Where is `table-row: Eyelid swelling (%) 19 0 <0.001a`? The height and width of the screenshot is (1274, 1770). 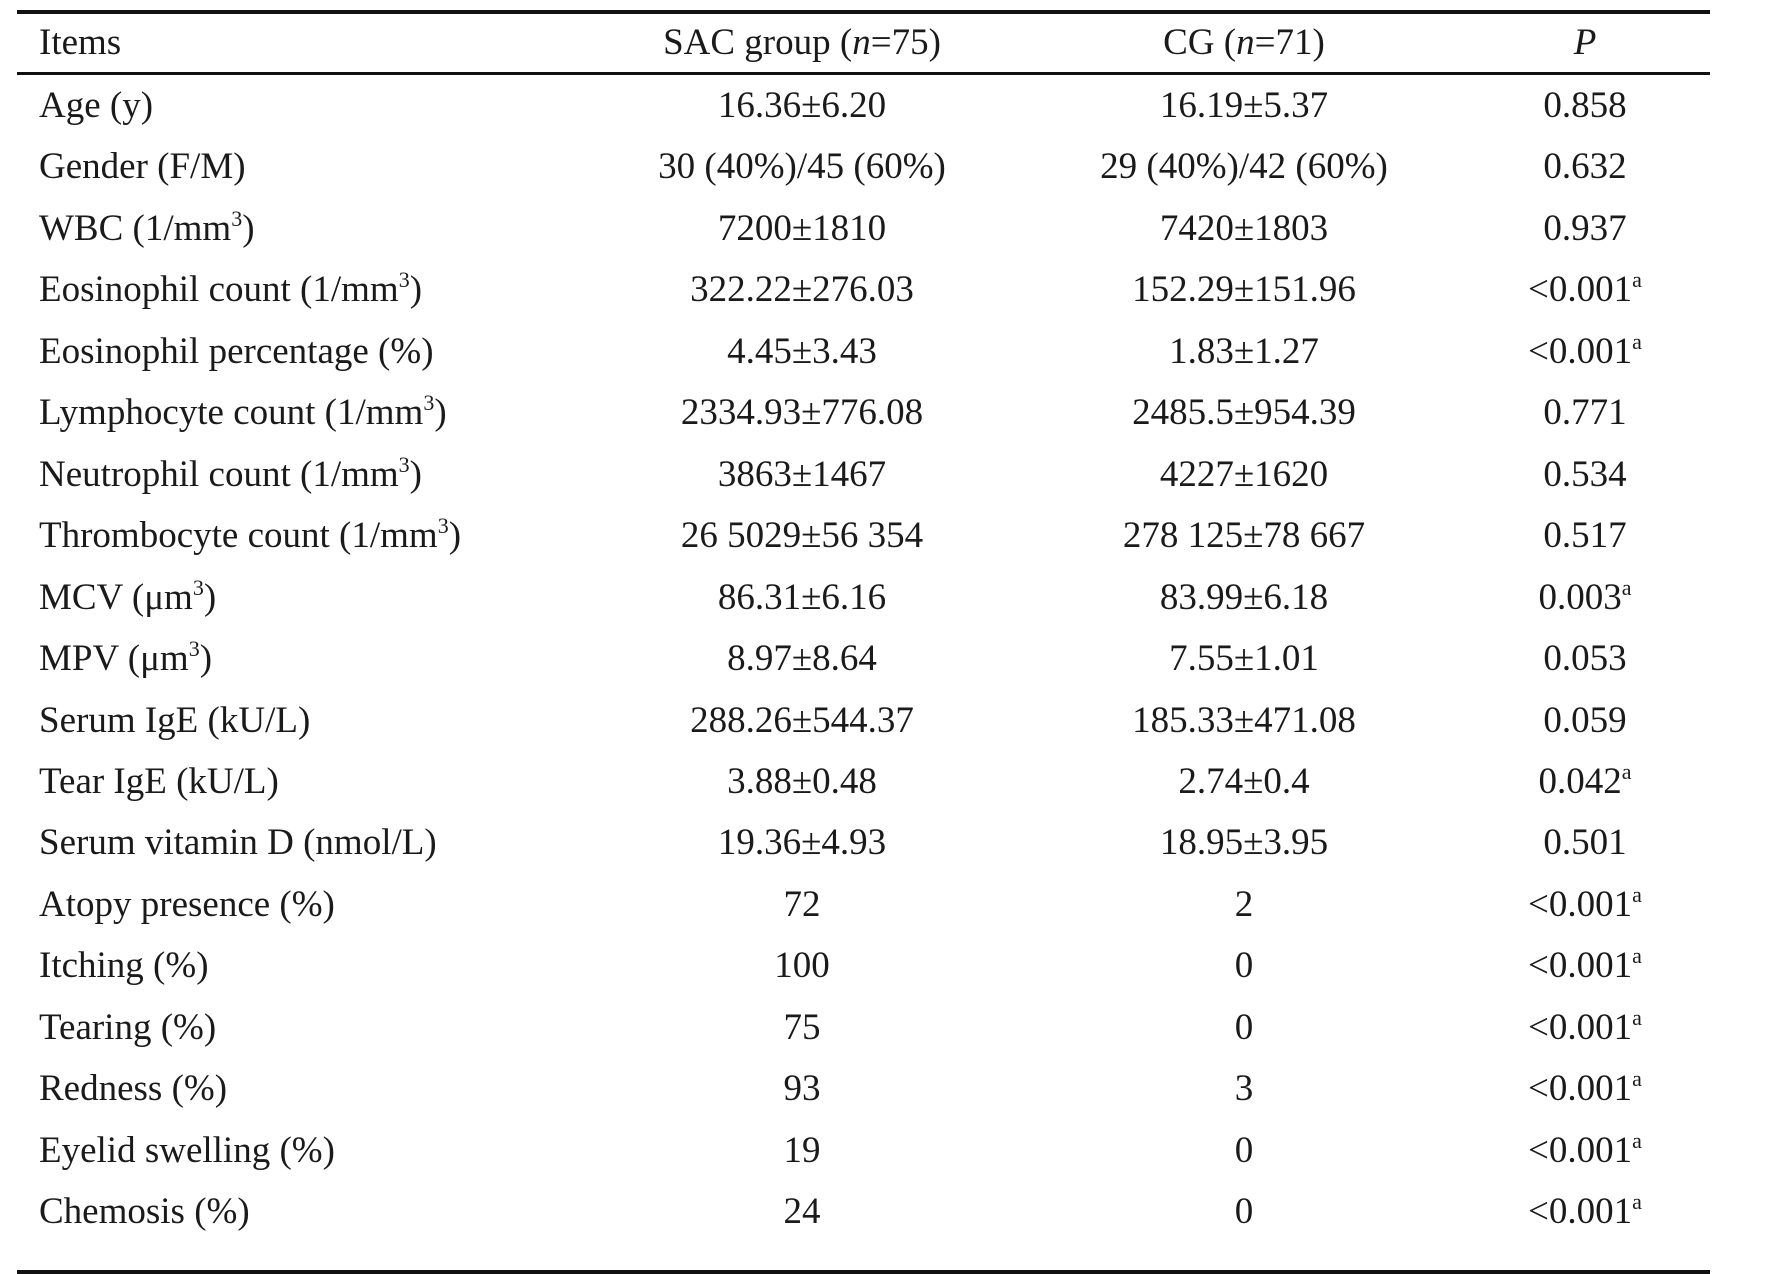
table-row: Eyelid swelling (%) 19 0 <0.001a is located at coordinates (863, 1151).